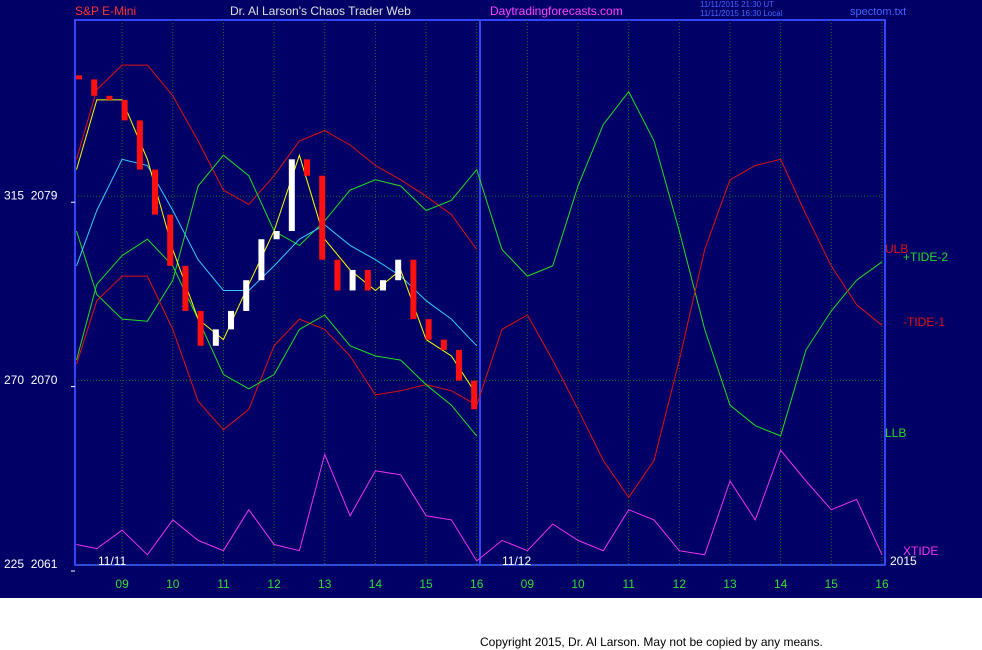  Describe the element at coordinates (903, 561) in the screenshot. I see `year-label: 2015` at that location.